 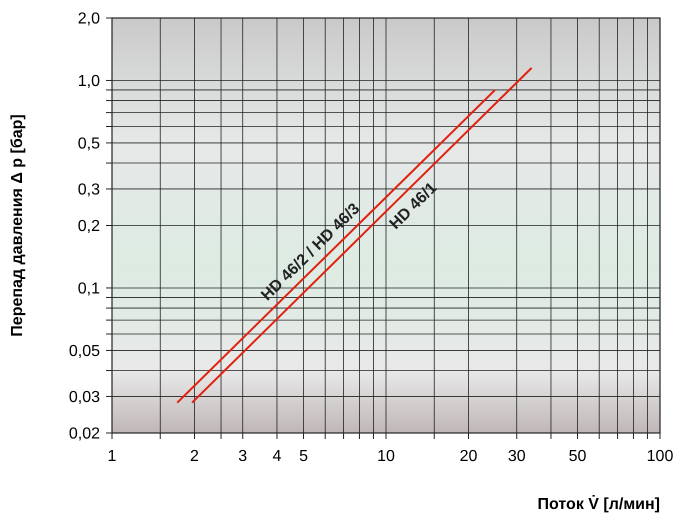 What do you see at coordinates (517, 456) in the screenshot?
I see `x-tick-label: 30` at bounding box center [517, 456].